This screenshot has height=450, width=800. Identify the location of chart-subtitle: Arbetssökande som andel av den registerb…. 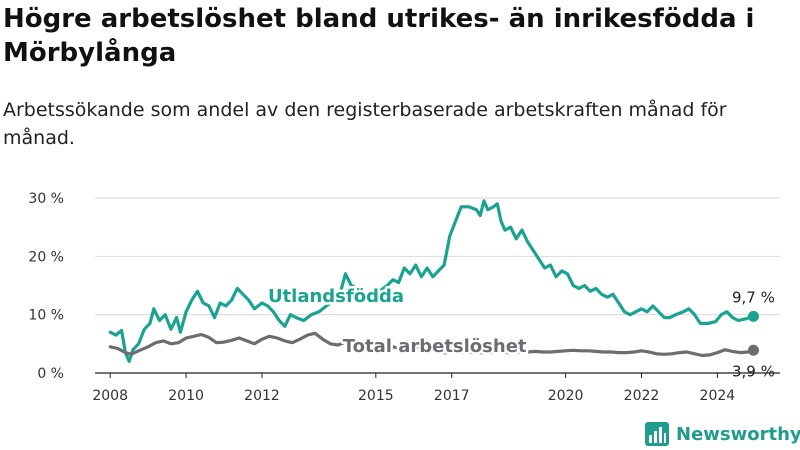
(365, 124).